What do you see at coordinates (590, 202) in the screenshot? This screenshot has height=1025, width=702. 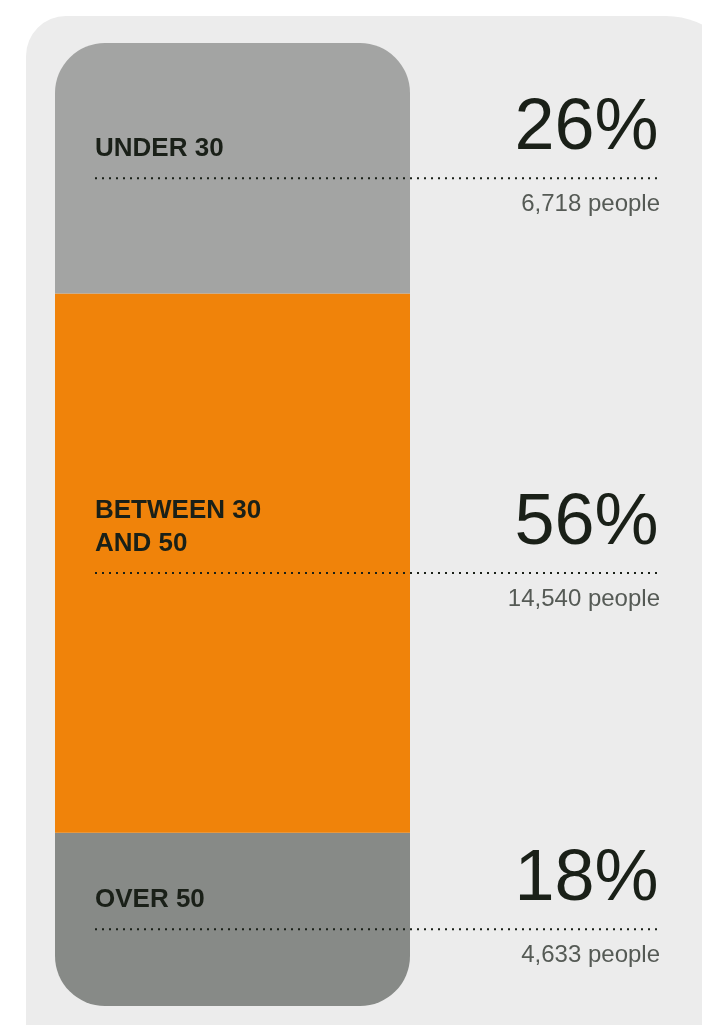 I see `text: 6,718 people` at bounding box center [590, 202].